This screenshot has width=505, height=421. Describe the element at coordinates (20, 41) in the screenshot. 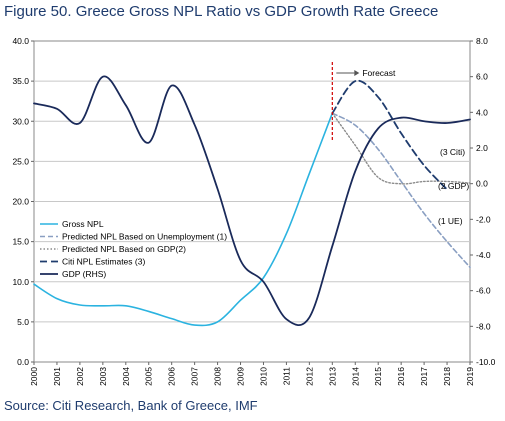

I see `y-left-tick-label: 40.0` at that location.